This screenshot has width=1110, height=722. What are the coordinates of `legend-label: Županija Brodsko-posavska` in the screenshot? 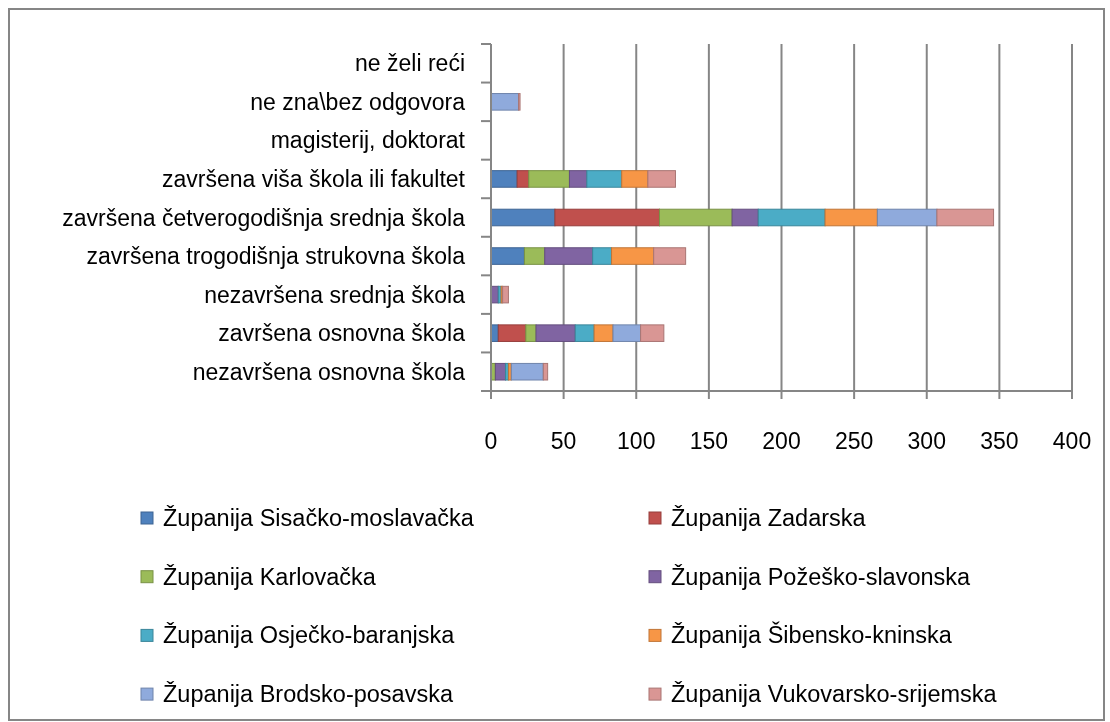 It's located at (308, 694).